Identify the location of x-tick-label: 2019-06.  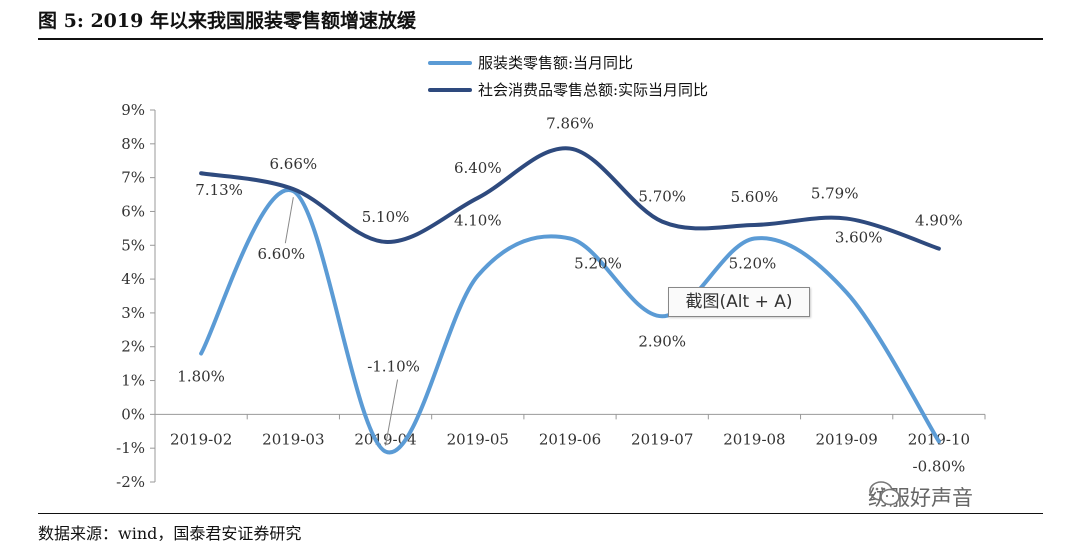
(570, 439).